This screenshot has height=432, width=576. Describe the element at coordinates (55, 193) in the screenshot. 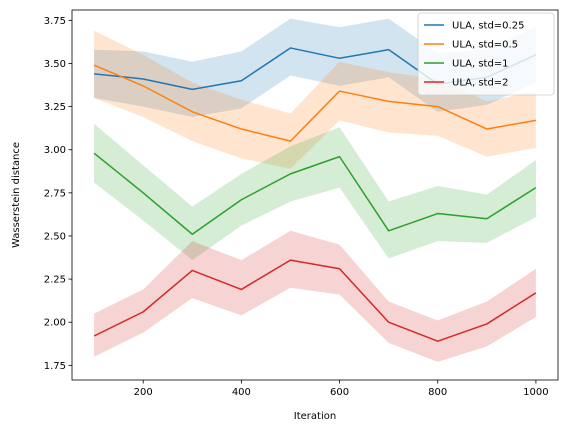

I see `y-tick-label: 2.75` at that location.